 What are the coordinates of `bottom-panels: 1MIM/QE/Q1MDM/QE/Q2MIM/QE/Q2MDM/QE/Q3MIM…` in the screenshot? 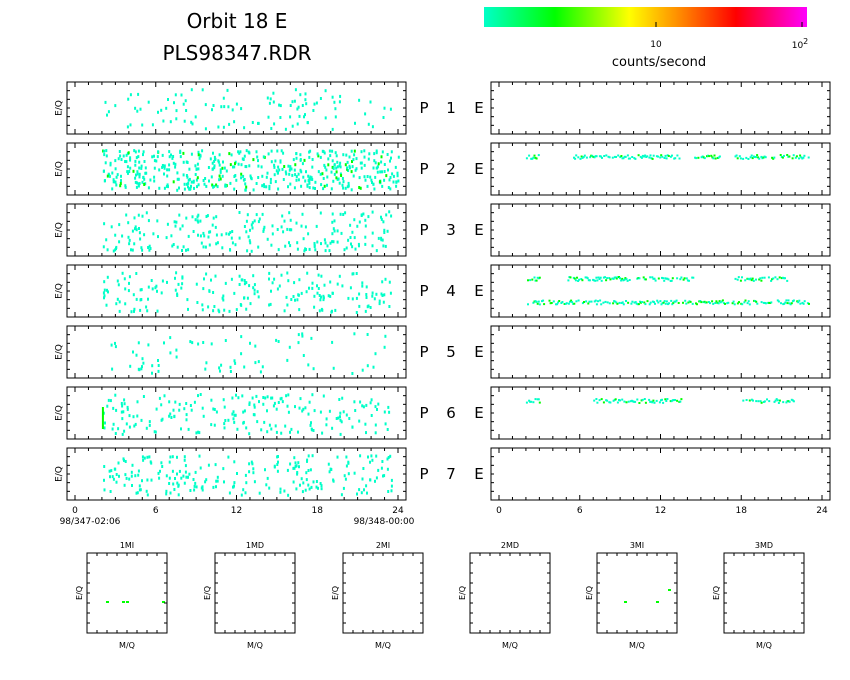 It's located at (440, 595).